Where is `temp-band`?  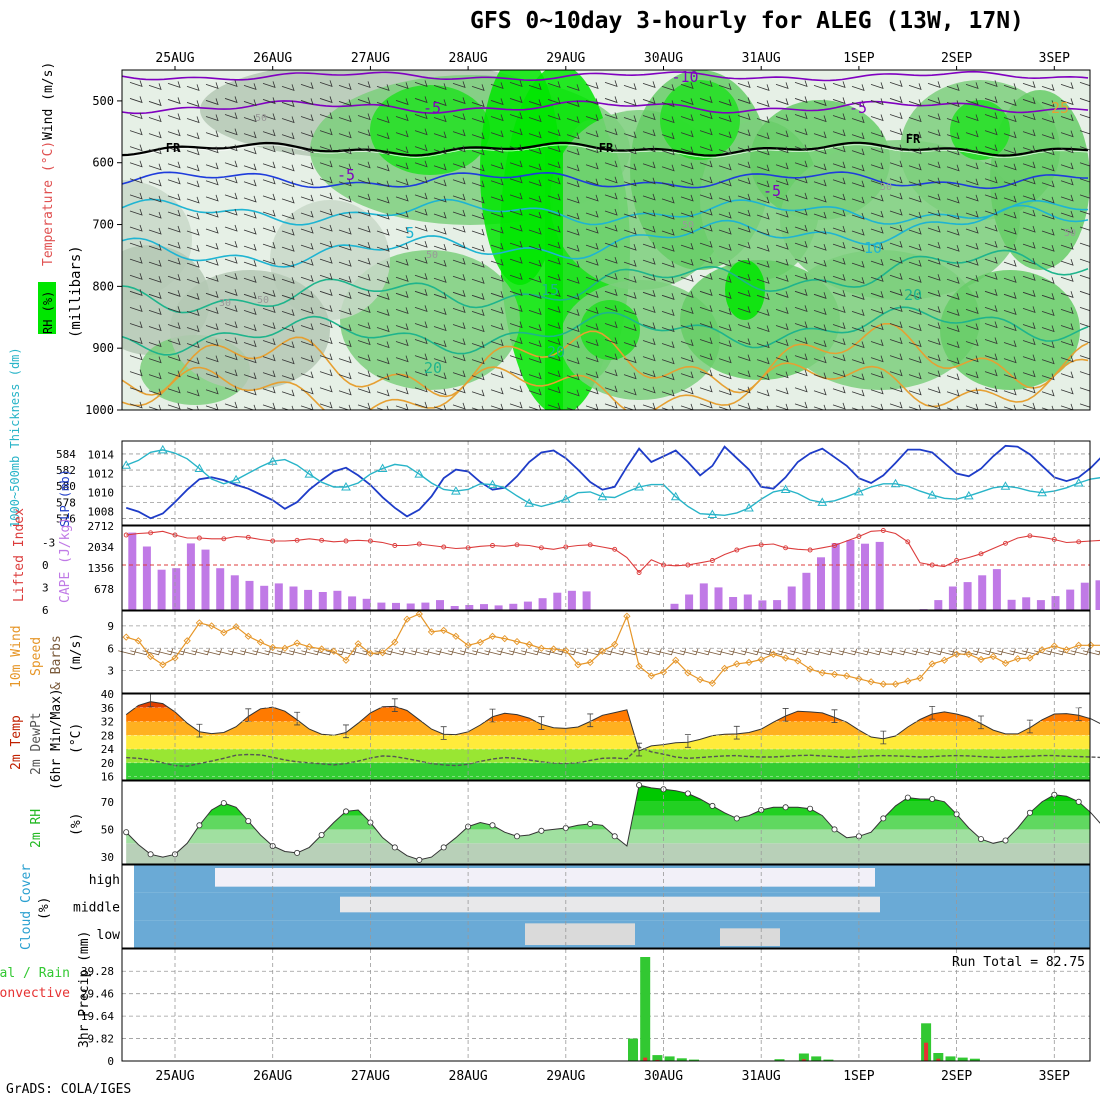
temp-band is located at coordinates (608, 728).